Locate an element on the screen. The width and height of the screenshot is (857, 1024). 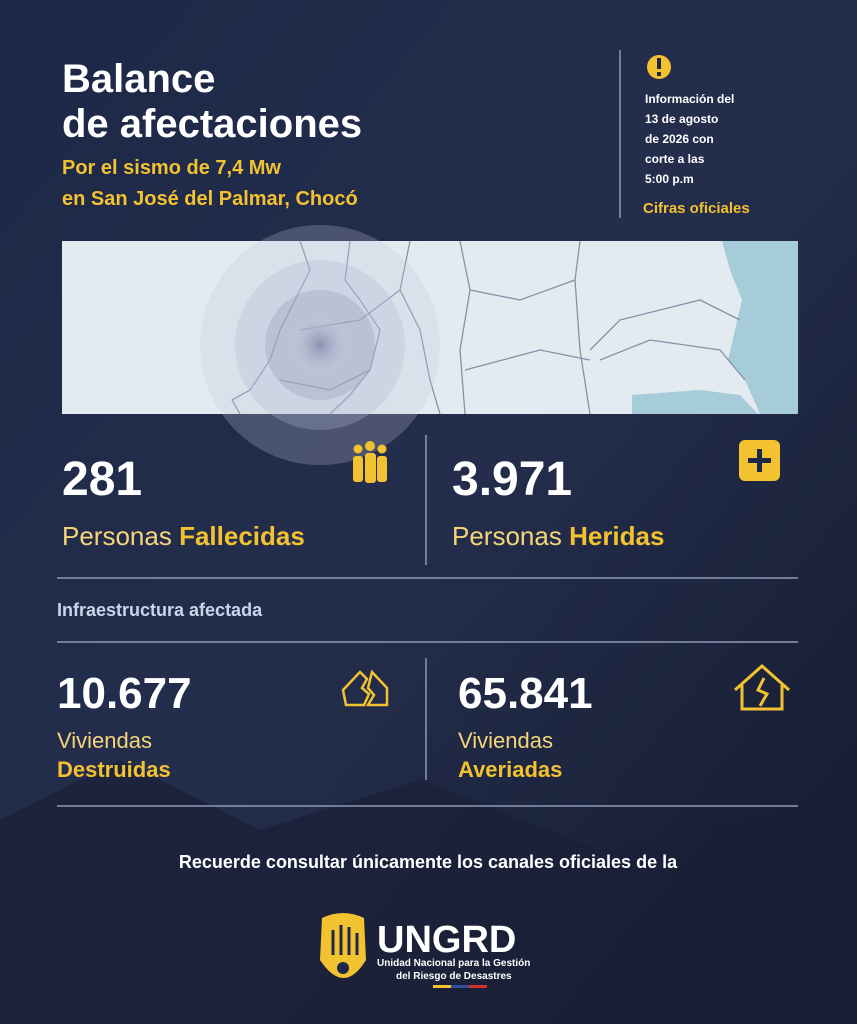
damaged-house-icon is located at coordinates (762, 687).